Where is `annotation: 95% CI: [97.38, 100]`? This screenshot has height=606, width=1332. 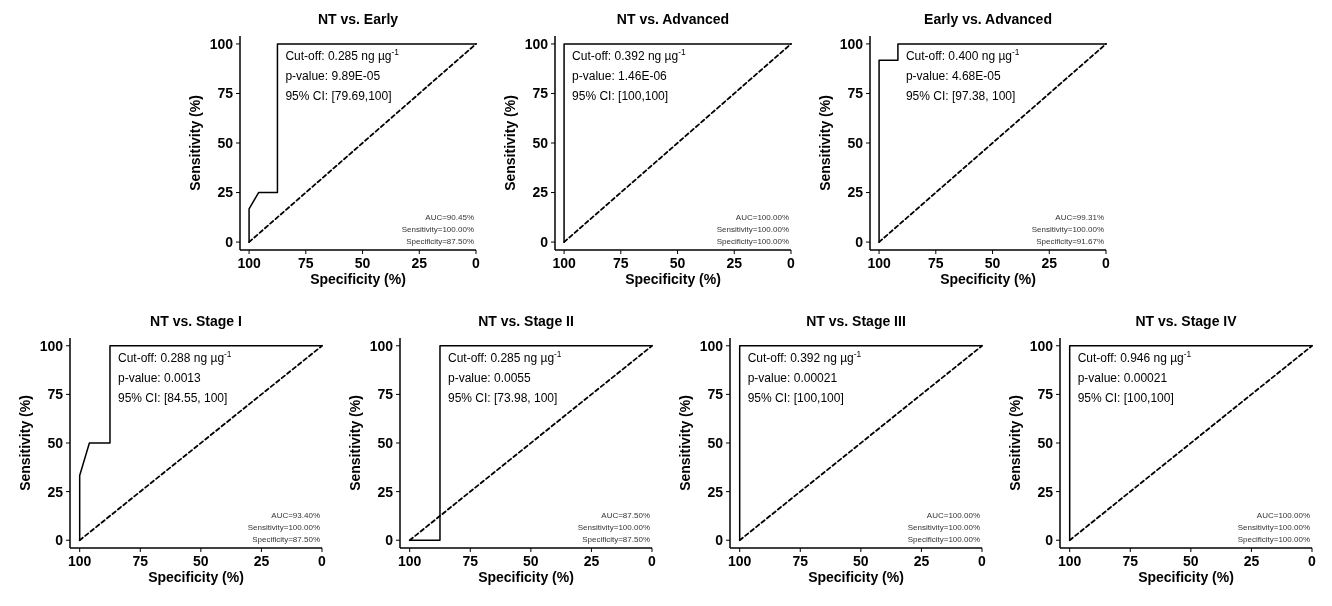 annotation: 95% CI: [97.38, 100] is located at coordinates (960, 96).